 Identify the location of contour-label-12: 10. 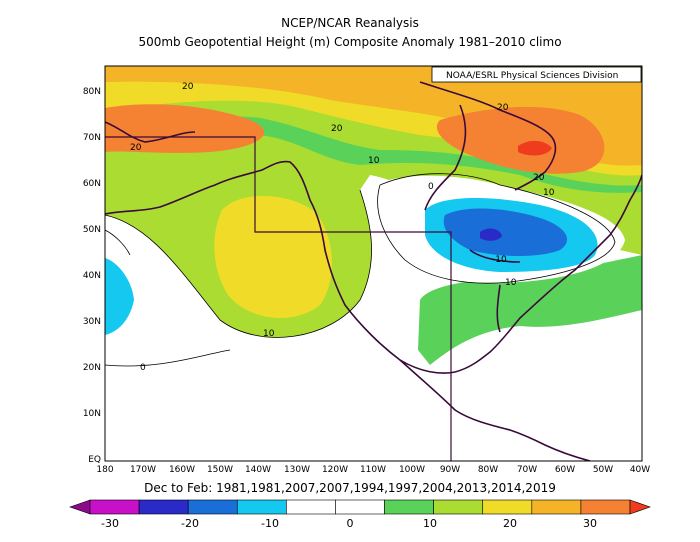
(511, 283).